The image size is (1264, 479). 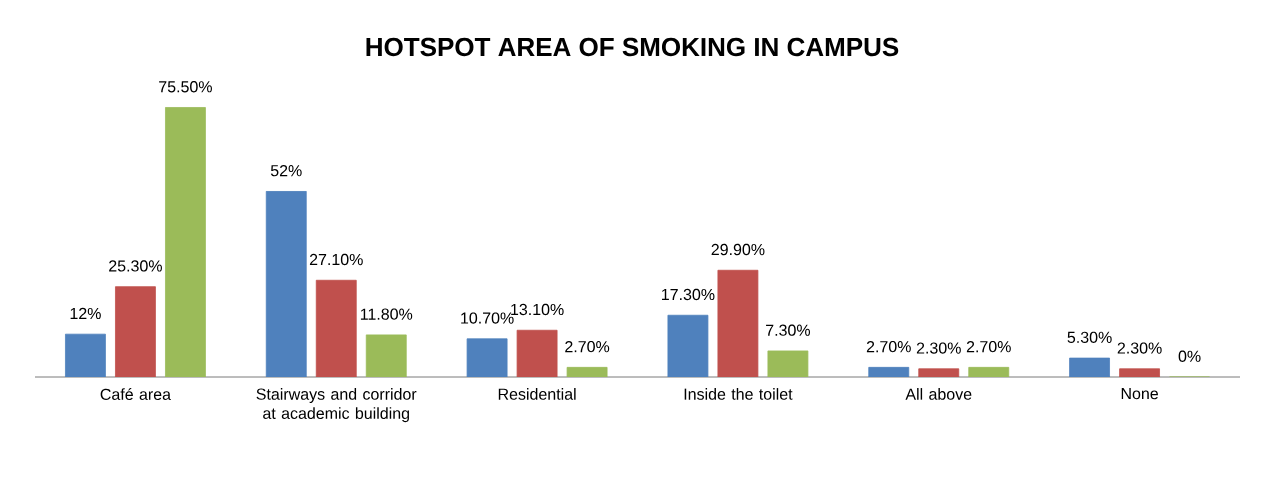 I want to click on data-label: 52%, so click(x=286, y=170).